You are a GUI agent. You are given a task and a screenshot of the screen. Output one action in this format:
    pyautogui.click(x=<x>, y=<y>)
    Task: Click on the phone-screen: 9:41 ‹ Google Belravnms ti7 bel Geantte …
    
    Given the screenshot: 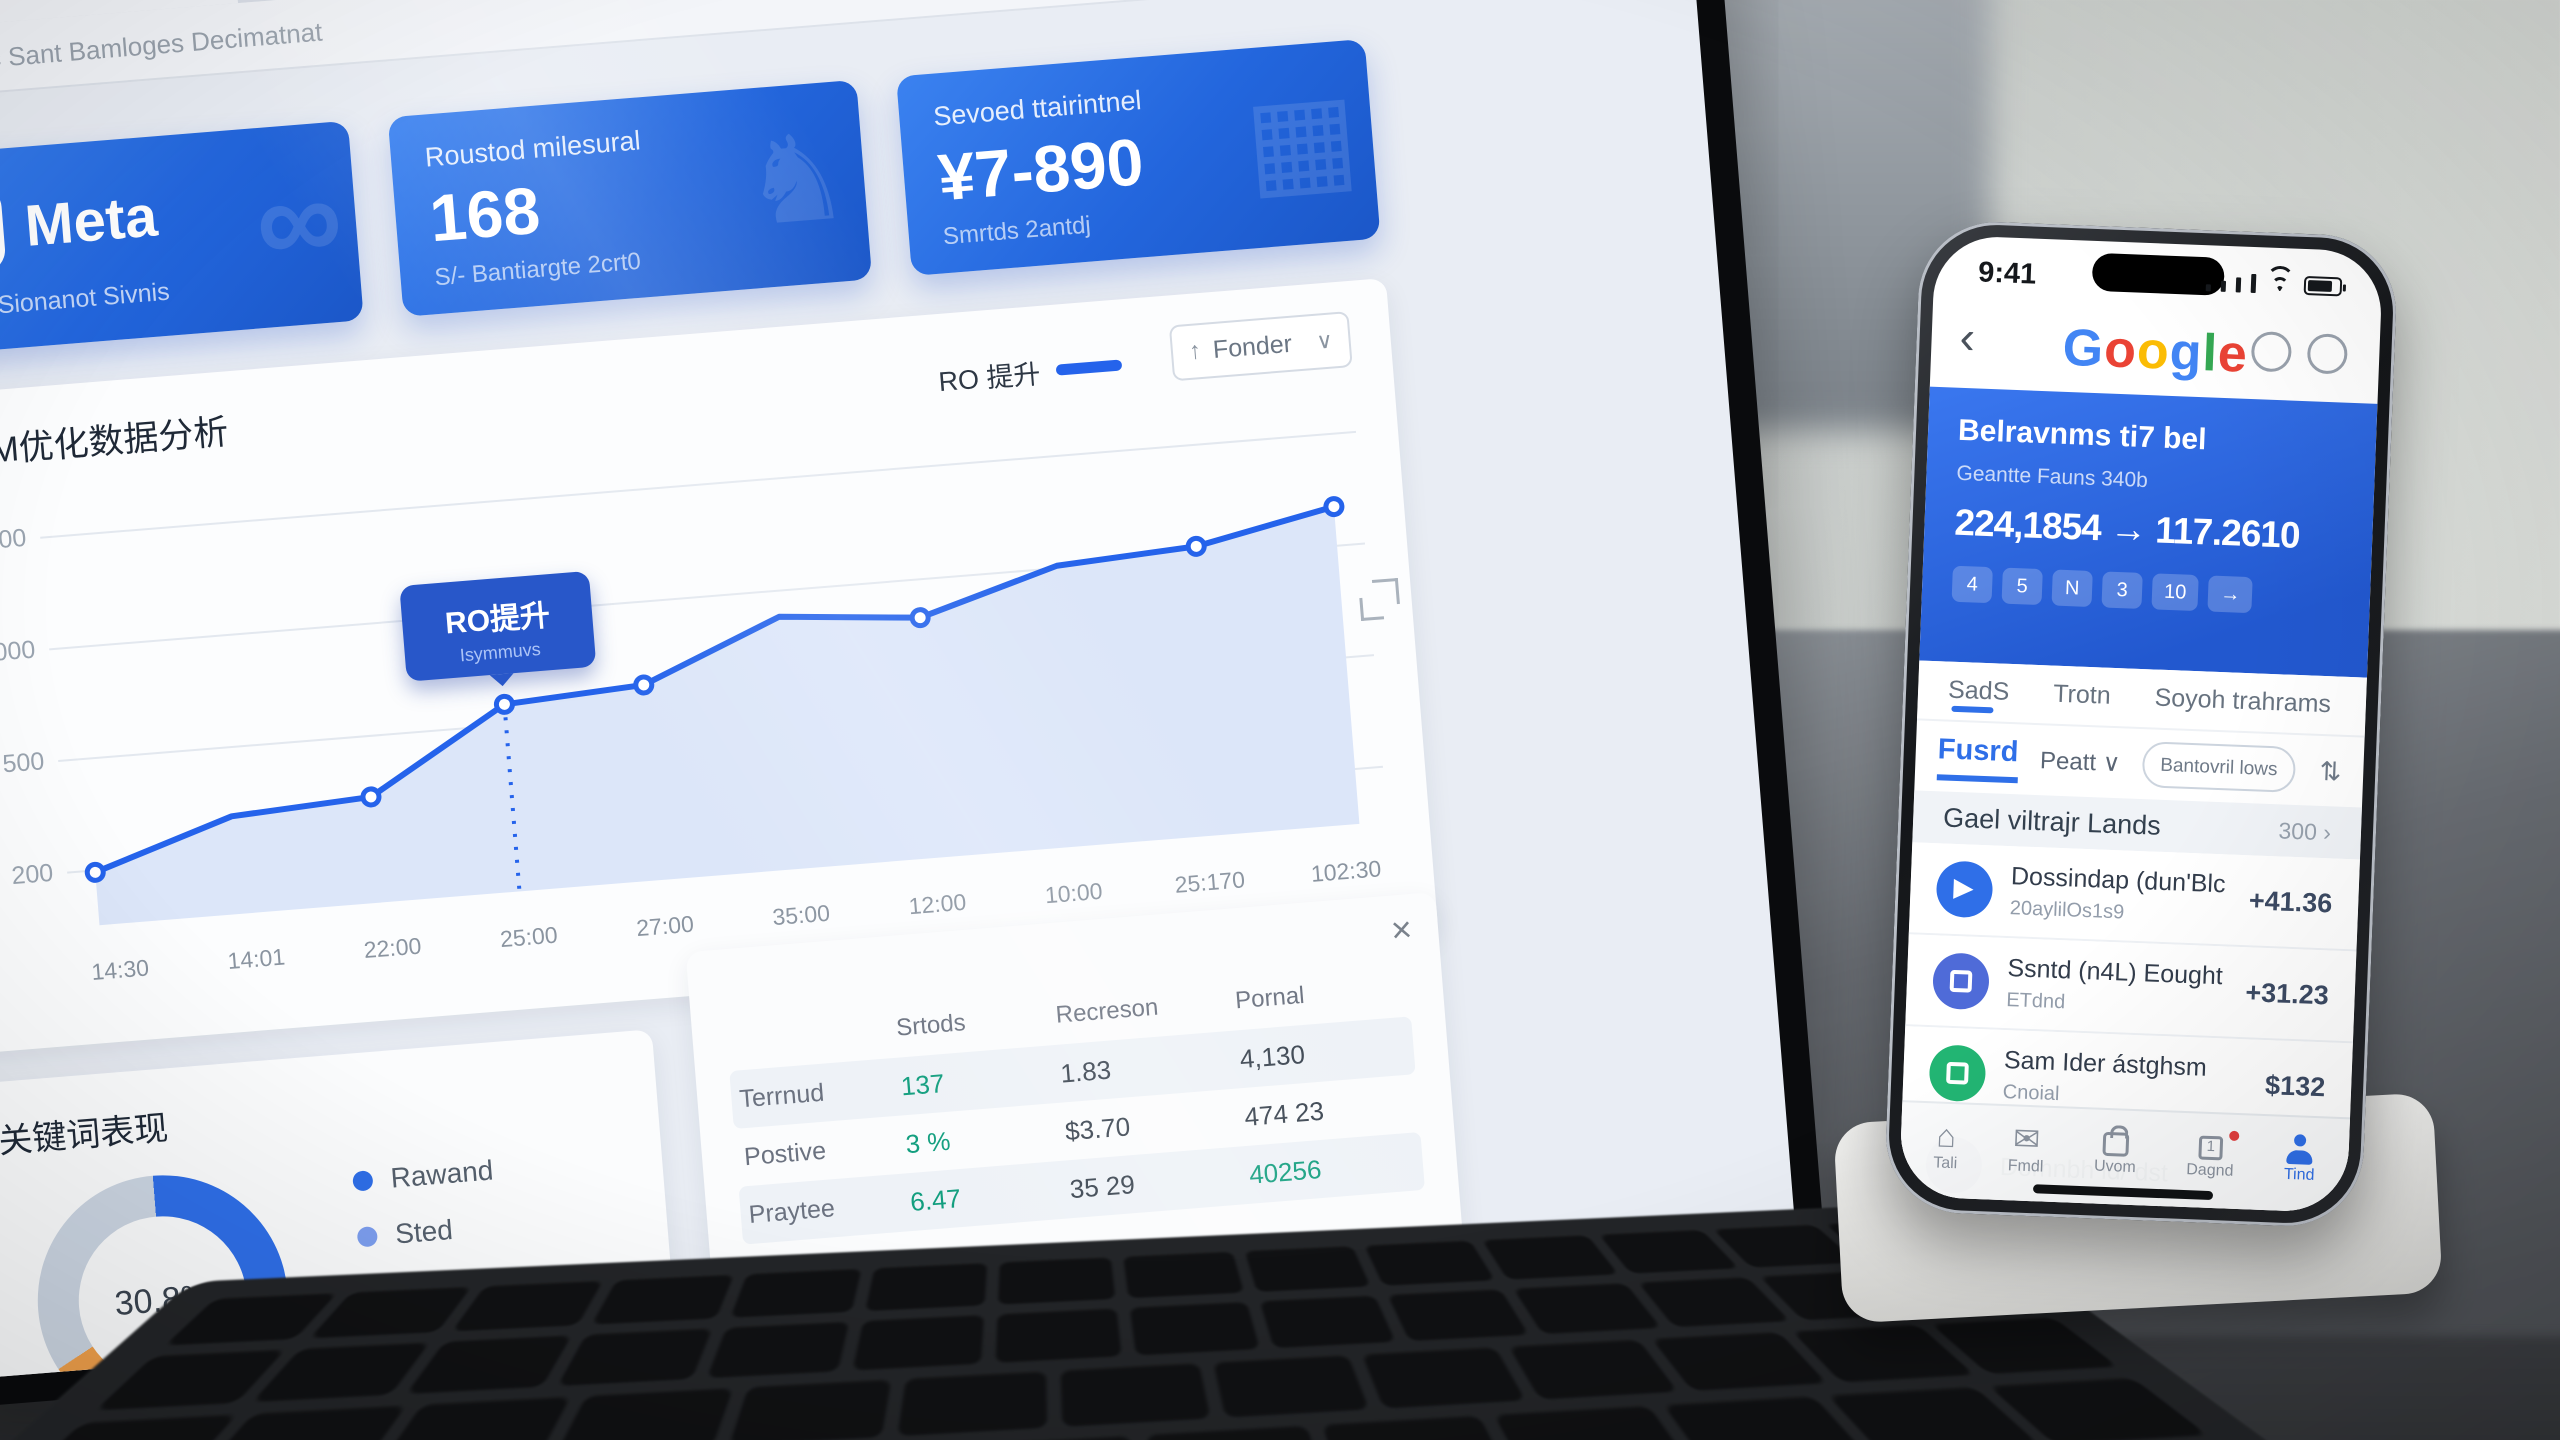 What is the action you would take?
    pyautogui.click(x=2141, y=724)
    